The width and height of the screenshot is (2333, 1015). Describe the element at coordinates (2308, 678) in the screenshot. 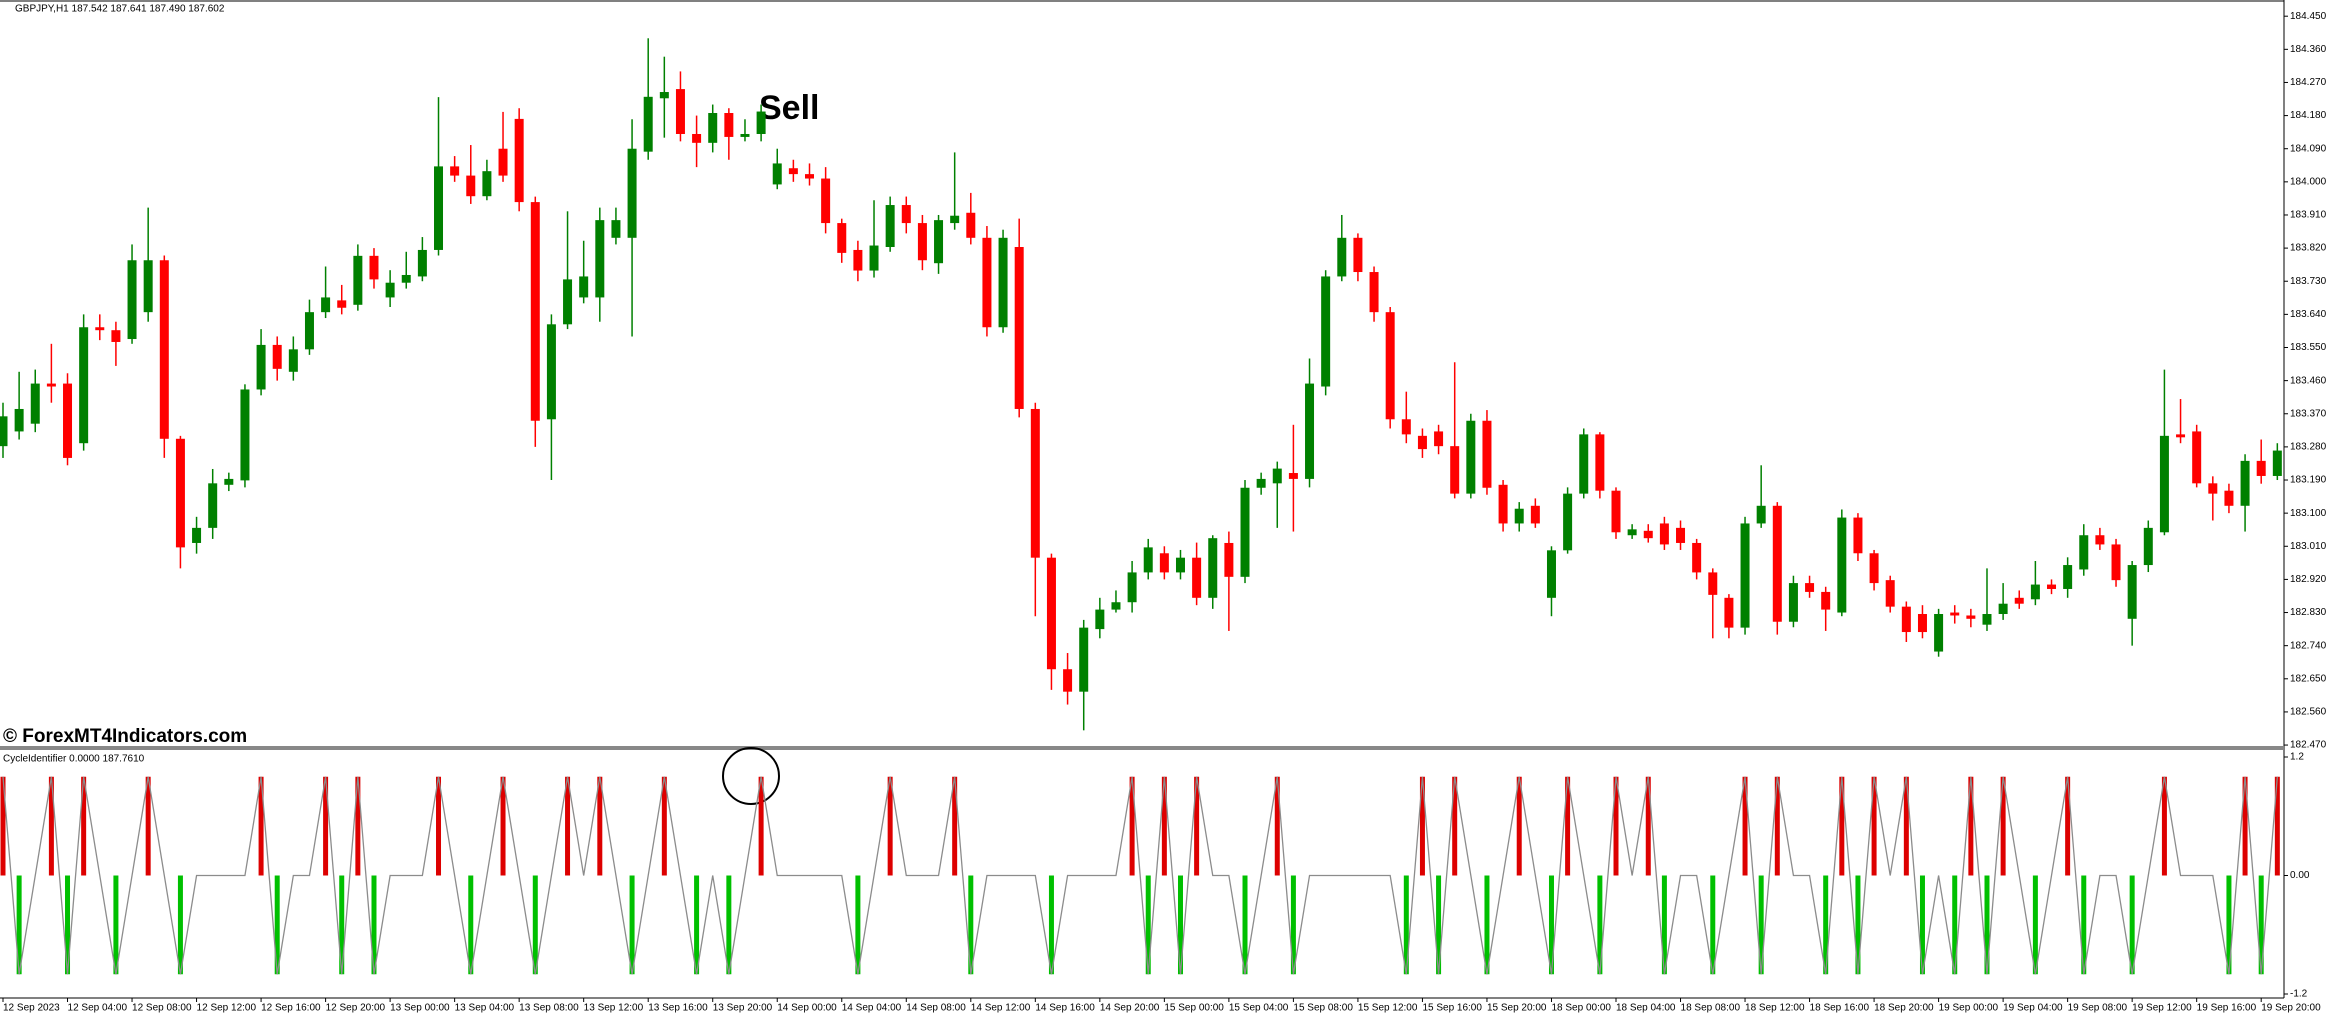

I see `y-tick-label: 182.650` at that location.